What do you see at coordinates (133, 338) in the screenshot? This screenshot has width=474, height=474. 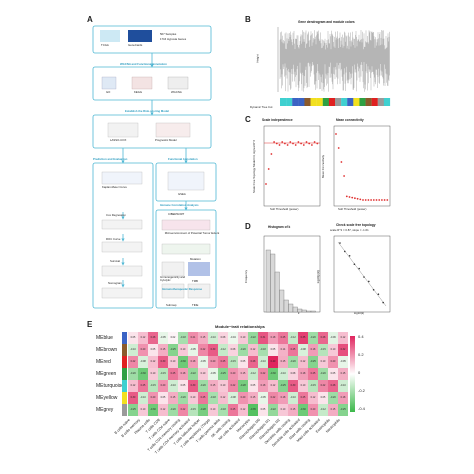 I see `heatmap-cell: 0.05` at bounding box center [133, 338].